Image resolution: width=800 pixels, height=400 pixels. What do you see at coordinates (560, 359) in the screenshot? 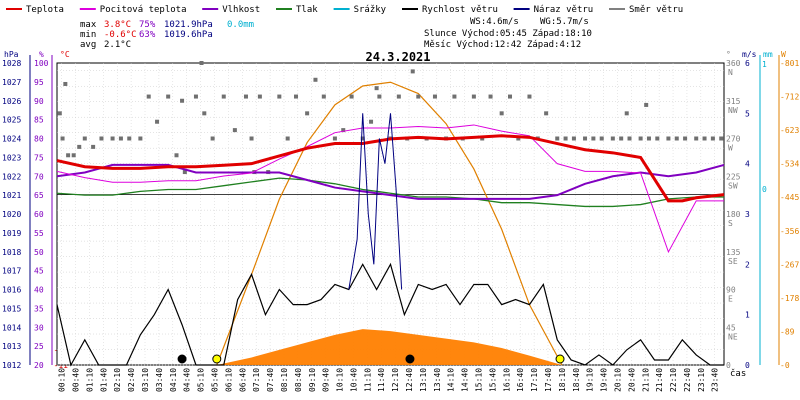
I see `event-marker` at bounding box center [560, 359].